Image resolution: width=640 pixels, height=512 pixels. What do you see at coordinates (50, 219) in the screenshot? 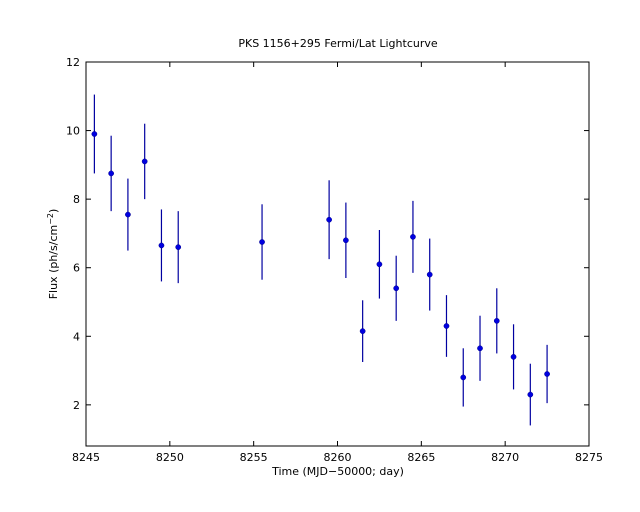
I see `y-axis-label-sup: −2` at bounding box center [50, 219].